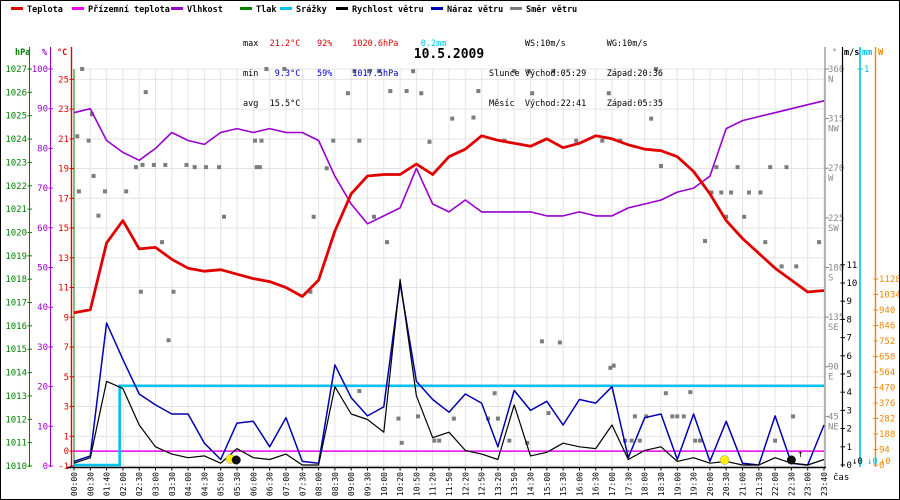 This screenshot has width=900, height=500. Describe the element at coordinates (775, 484) in the screenshot. I see `svg-text: 22:00` at that location.